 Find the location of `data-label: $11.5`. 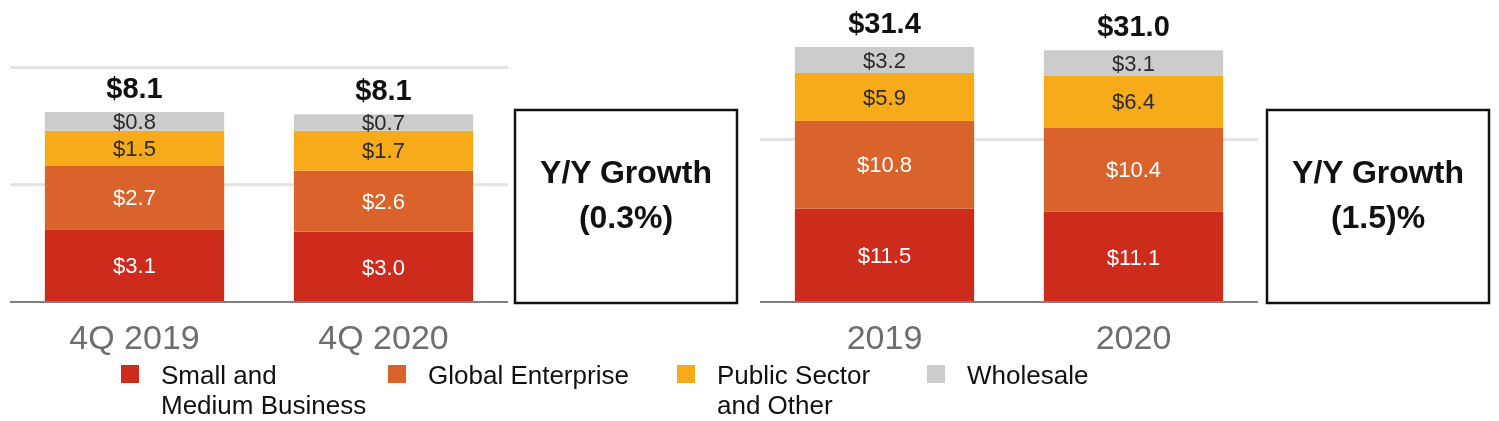

data-label: $11.5 is located at coordinates (884, 255).